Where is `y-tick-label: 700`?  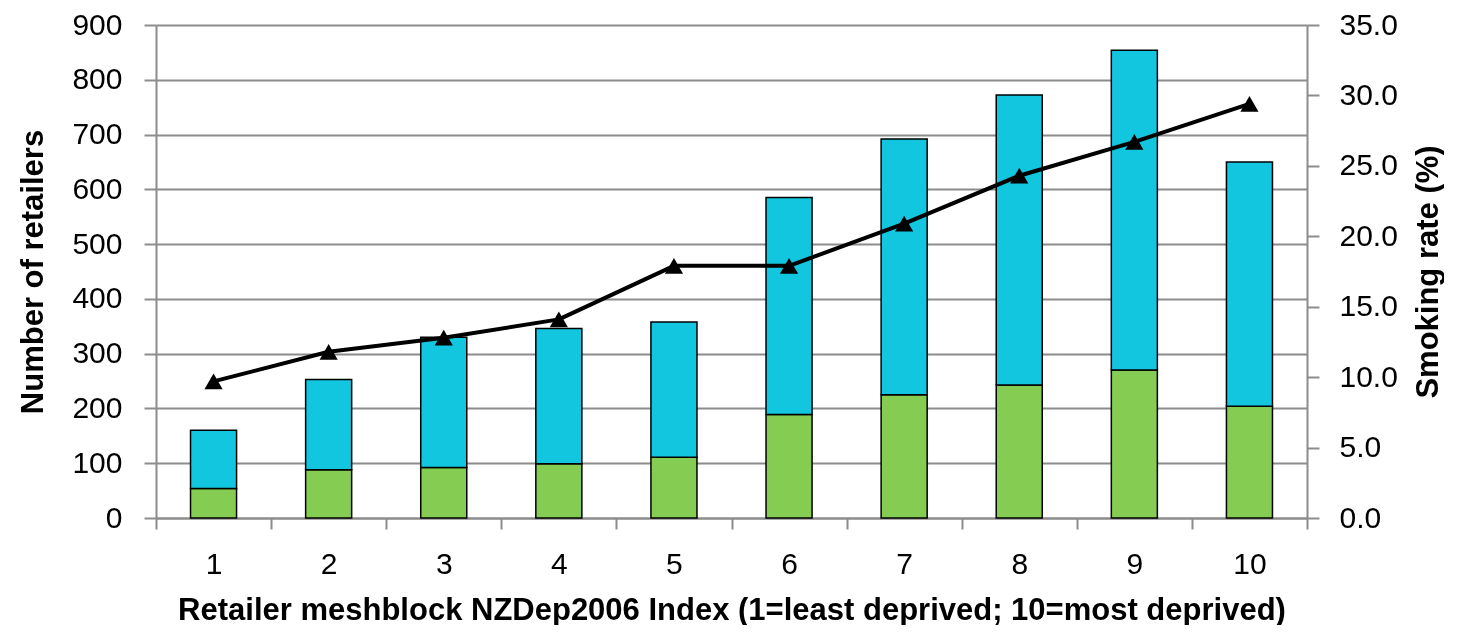
y-tick-label: 700 is located at coordinates (97, 134).